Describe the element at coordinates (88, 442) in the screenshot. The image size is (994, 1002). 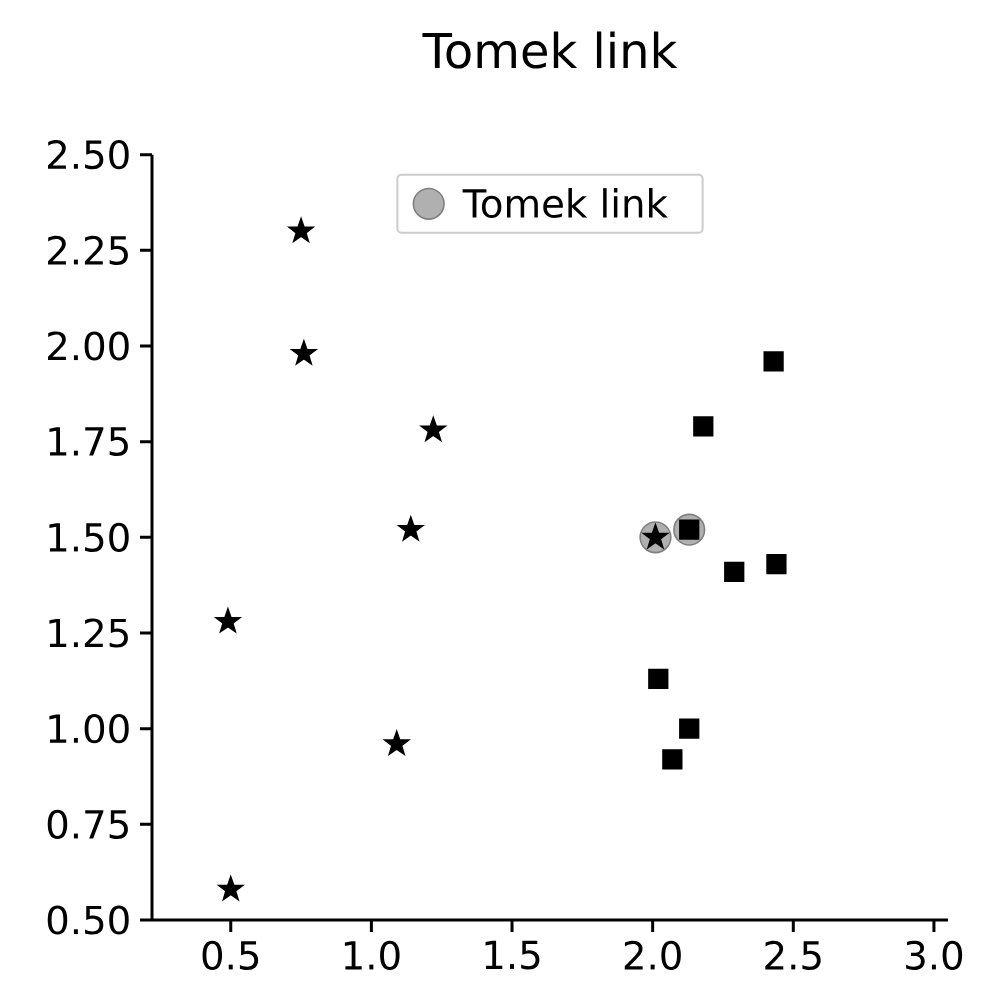
I see `y-tick-label: 1.75` at that location.